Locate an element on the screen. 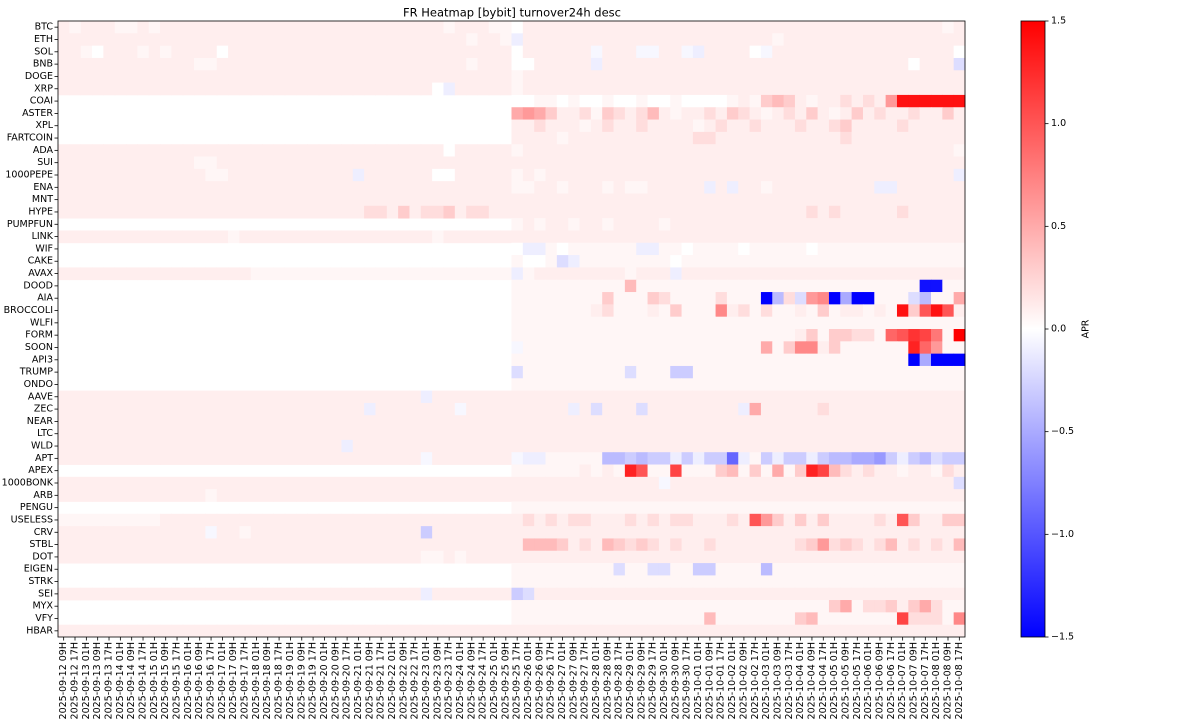 The height and width of the screenshot is (724, 1200). y-tick-label: BROCCOLI is located at coordinates (28, 310).